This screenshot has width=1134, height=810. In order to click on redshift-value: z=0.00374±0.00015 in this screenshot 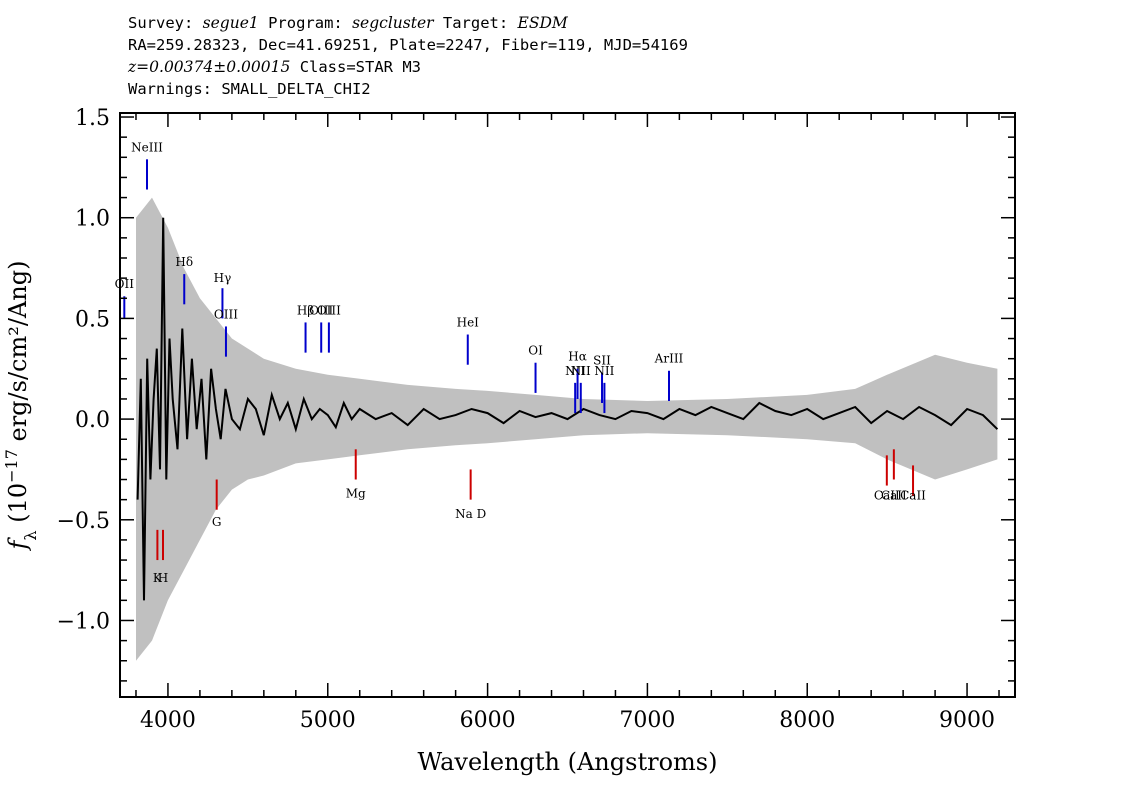, I will do `click(209, 67)`.